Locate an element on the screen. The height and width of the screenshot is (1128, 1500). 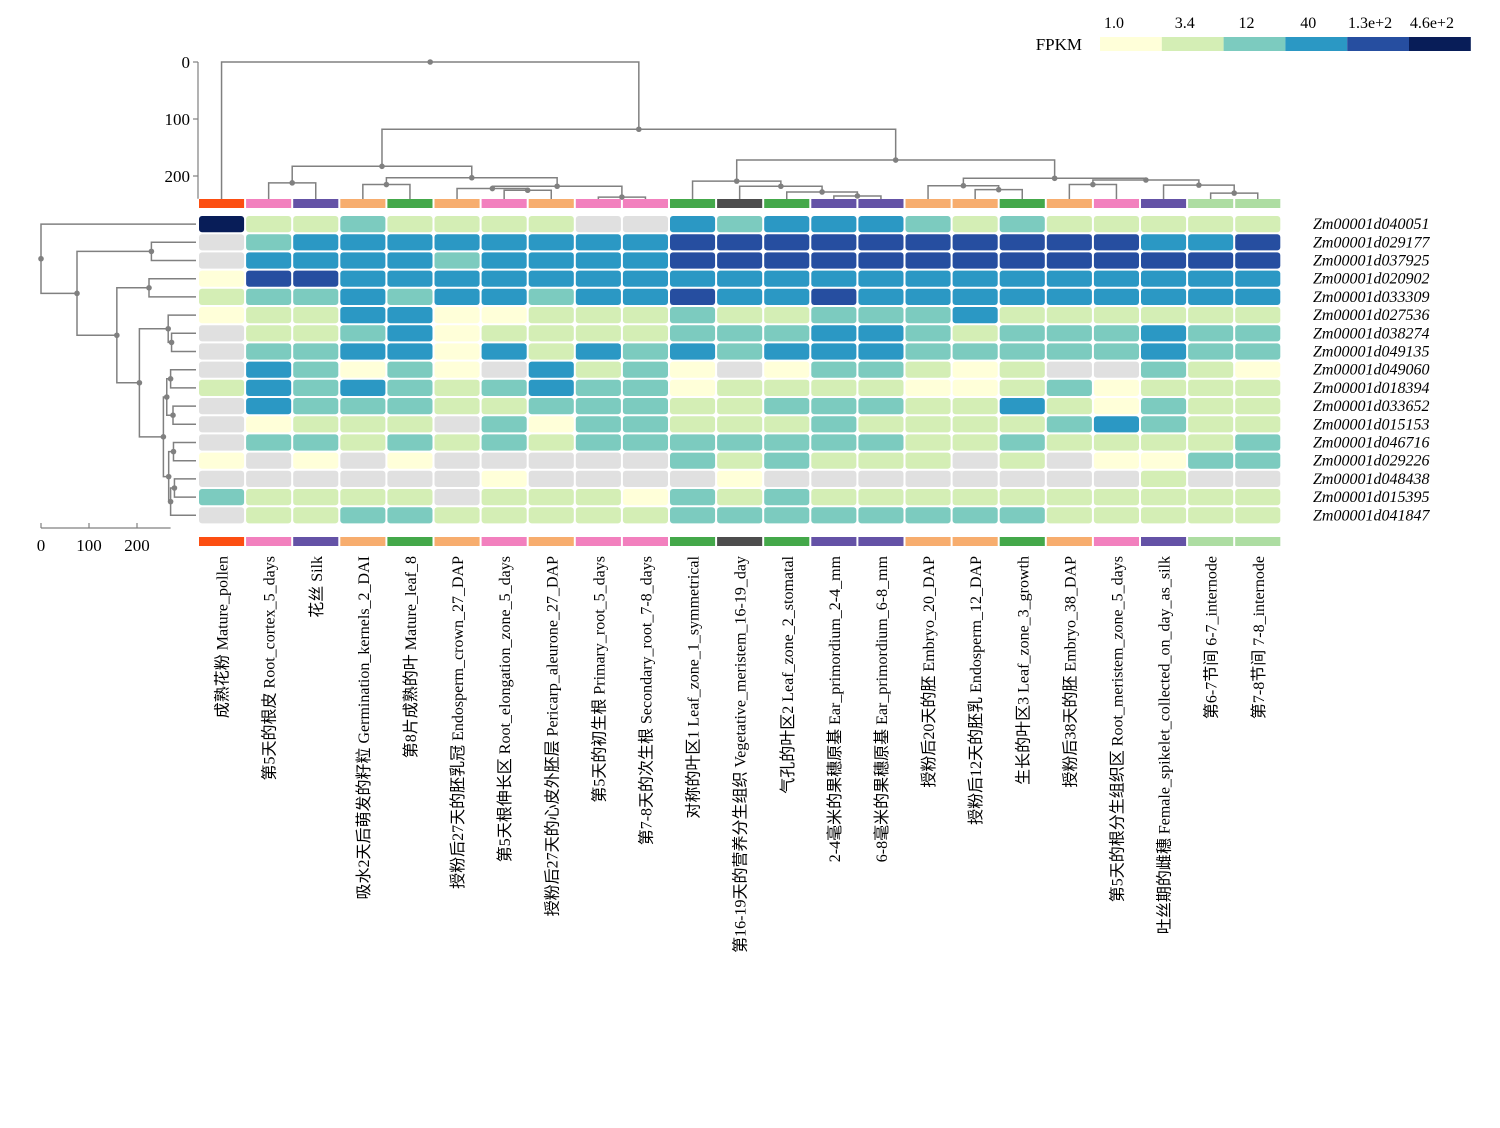
legend-swatch is located at coordinates (1440, 44).